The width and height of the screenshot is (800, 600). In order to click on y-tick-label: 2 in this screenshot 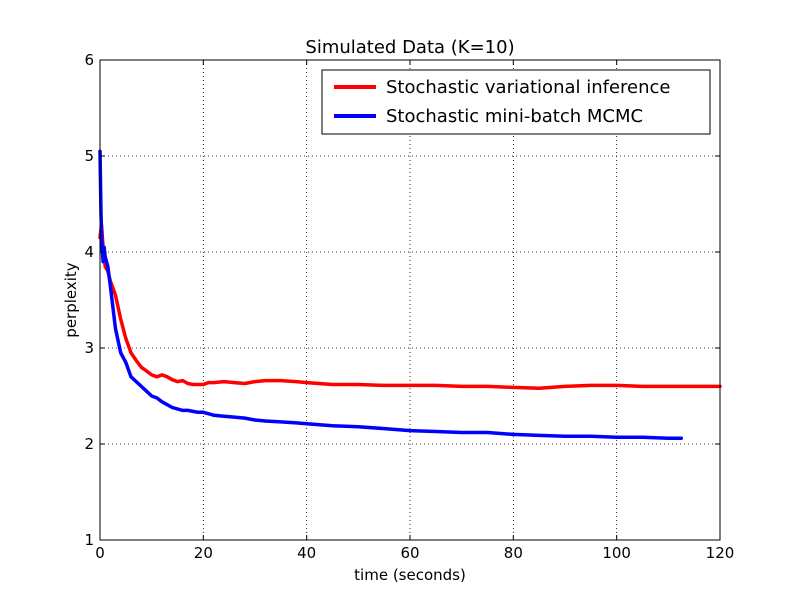, I will do `click(89, 444)`.